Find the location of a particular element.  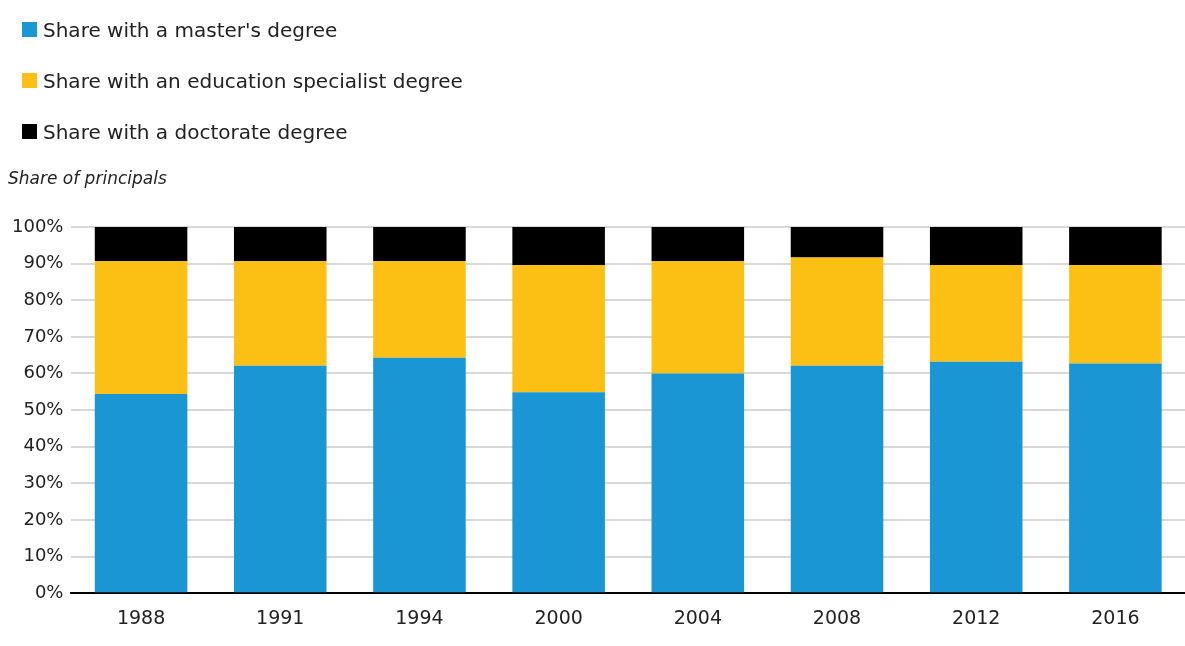

y-tick-label: 0% is located at coordinates (49, 591).